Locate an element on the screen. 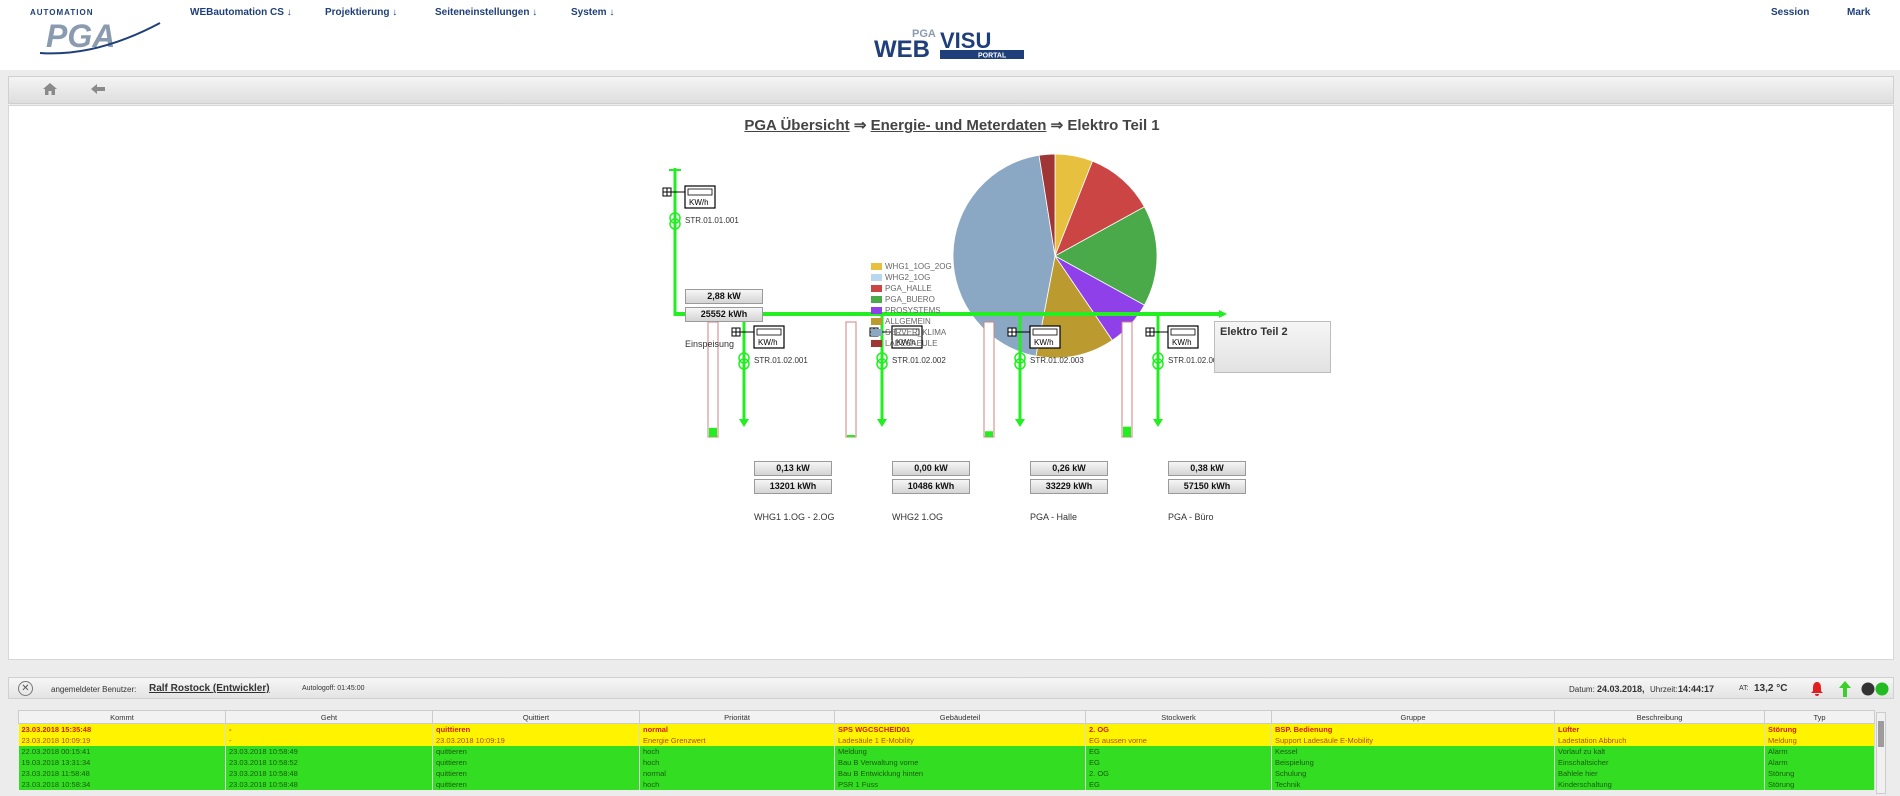  feeder-energy: 13201 kWh is located at coordinates (793, 486).